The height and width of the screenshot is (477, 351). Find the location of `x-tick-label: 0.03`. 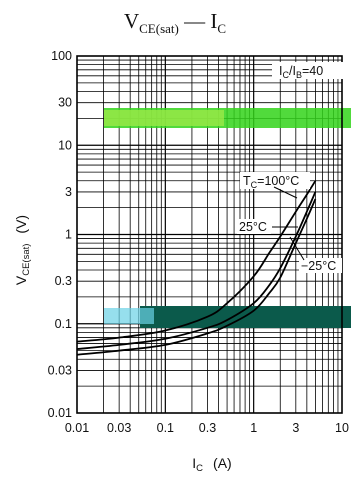

x-tick-label: 0.03 is located at coordinates (119, 428).